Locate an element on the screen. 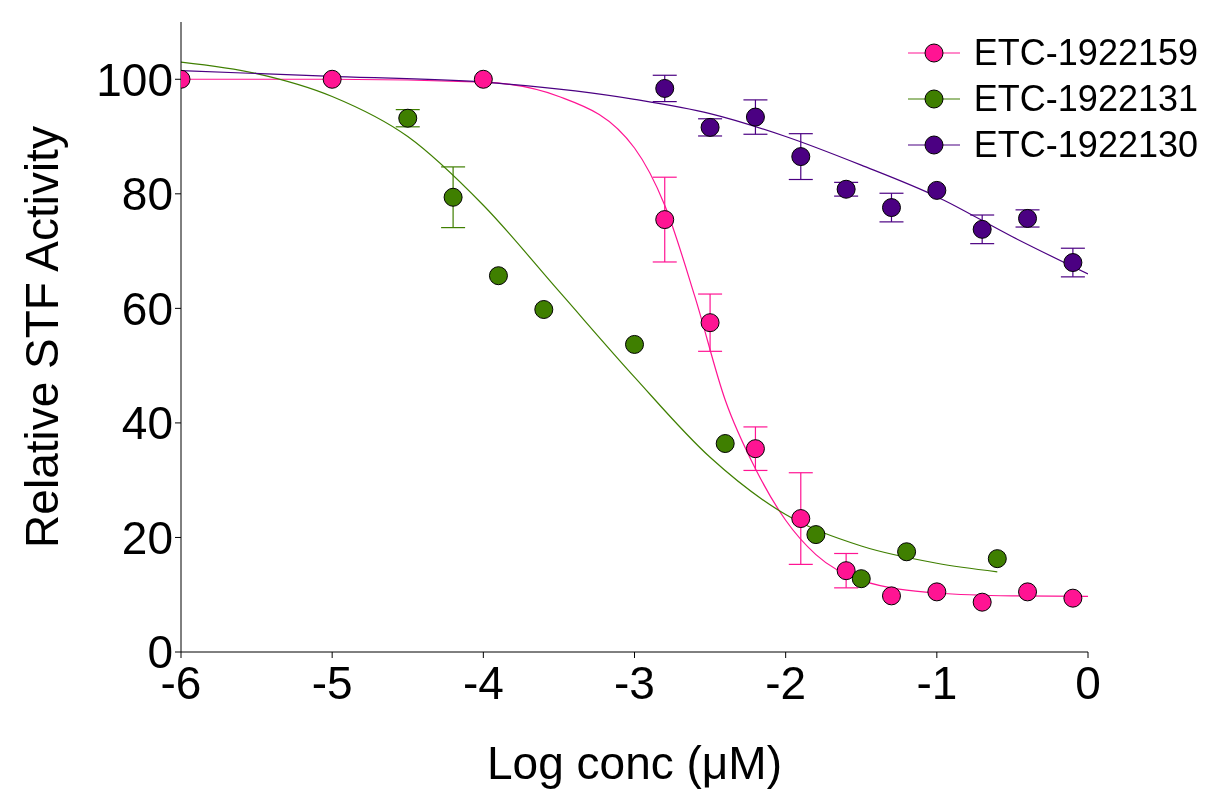 This screenshot has width=1224, height=795. y-tick-label: 20 is located at coordinates (147, 537).